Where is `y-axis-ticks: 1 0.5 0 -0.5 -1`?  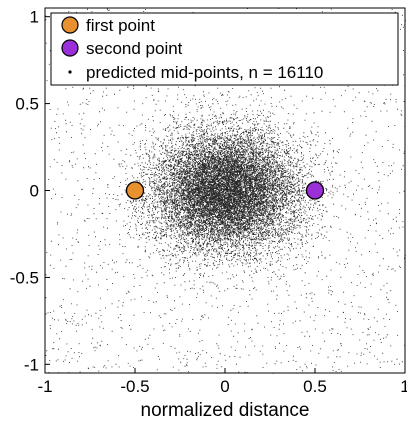
y-axis-ticks: 1 0.5 0 -0.5 -1 is located at coordinates (30, 191).